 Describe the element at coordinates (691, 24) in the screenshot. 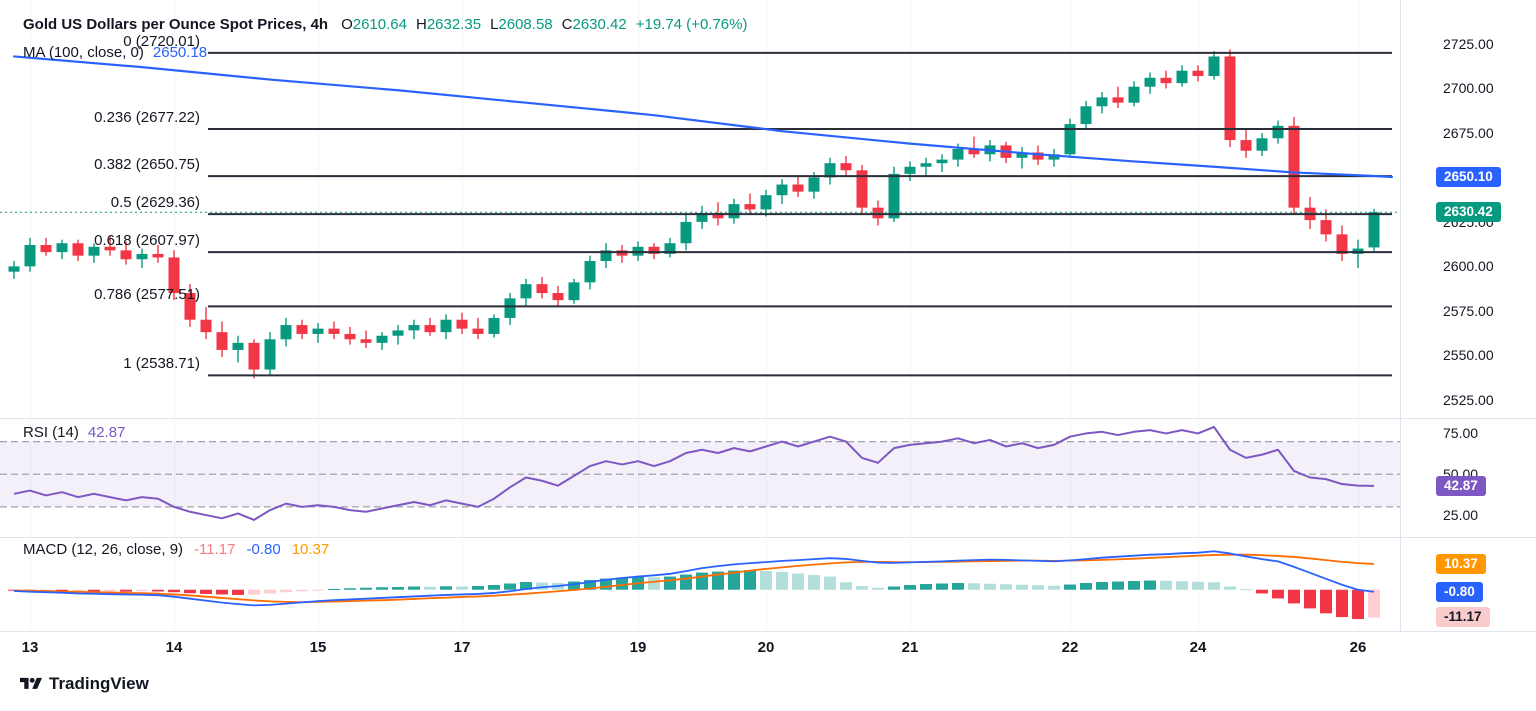

I see `change-value: +19.74 (+0.76%)` at that location.